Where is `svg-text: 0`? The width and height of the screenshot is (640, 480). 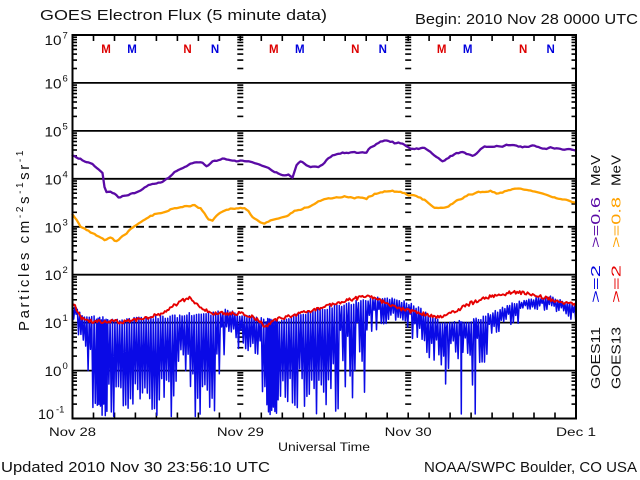 svg-text: 0 is located at coordinates (65, 366).